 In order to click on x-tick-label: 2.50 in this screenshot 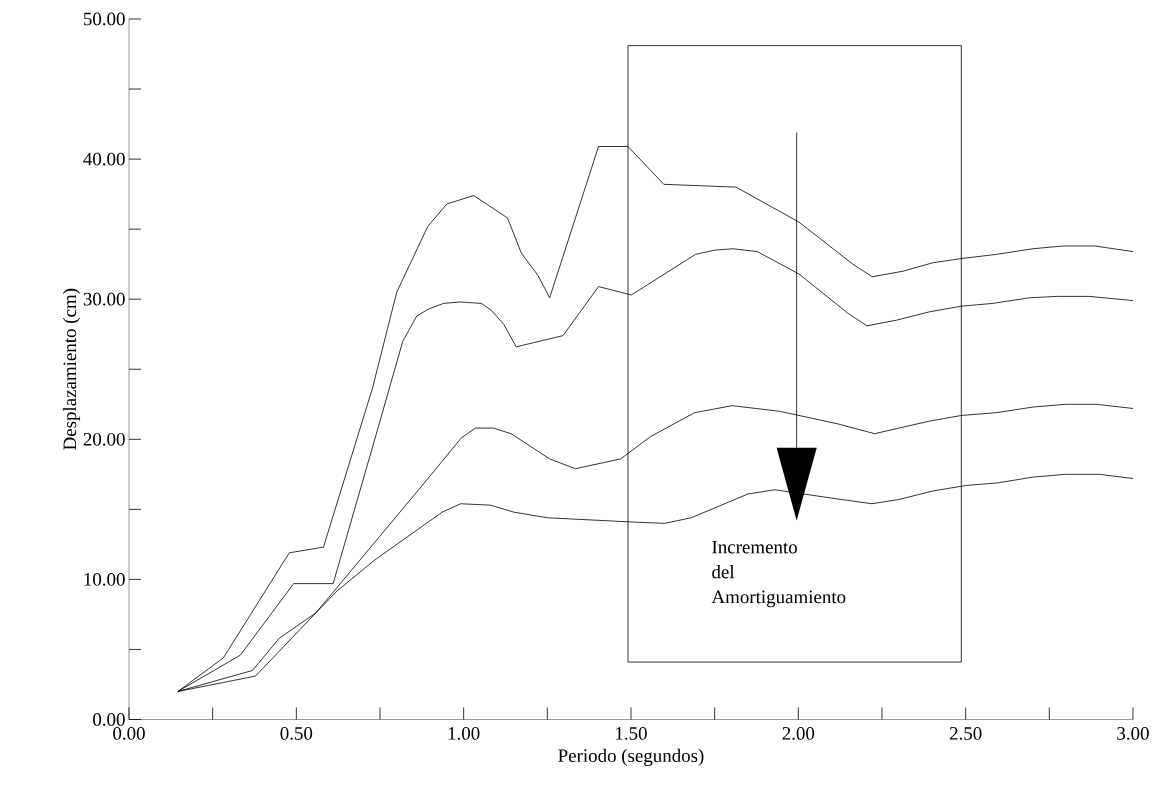, I will do `click(965, 733)`.